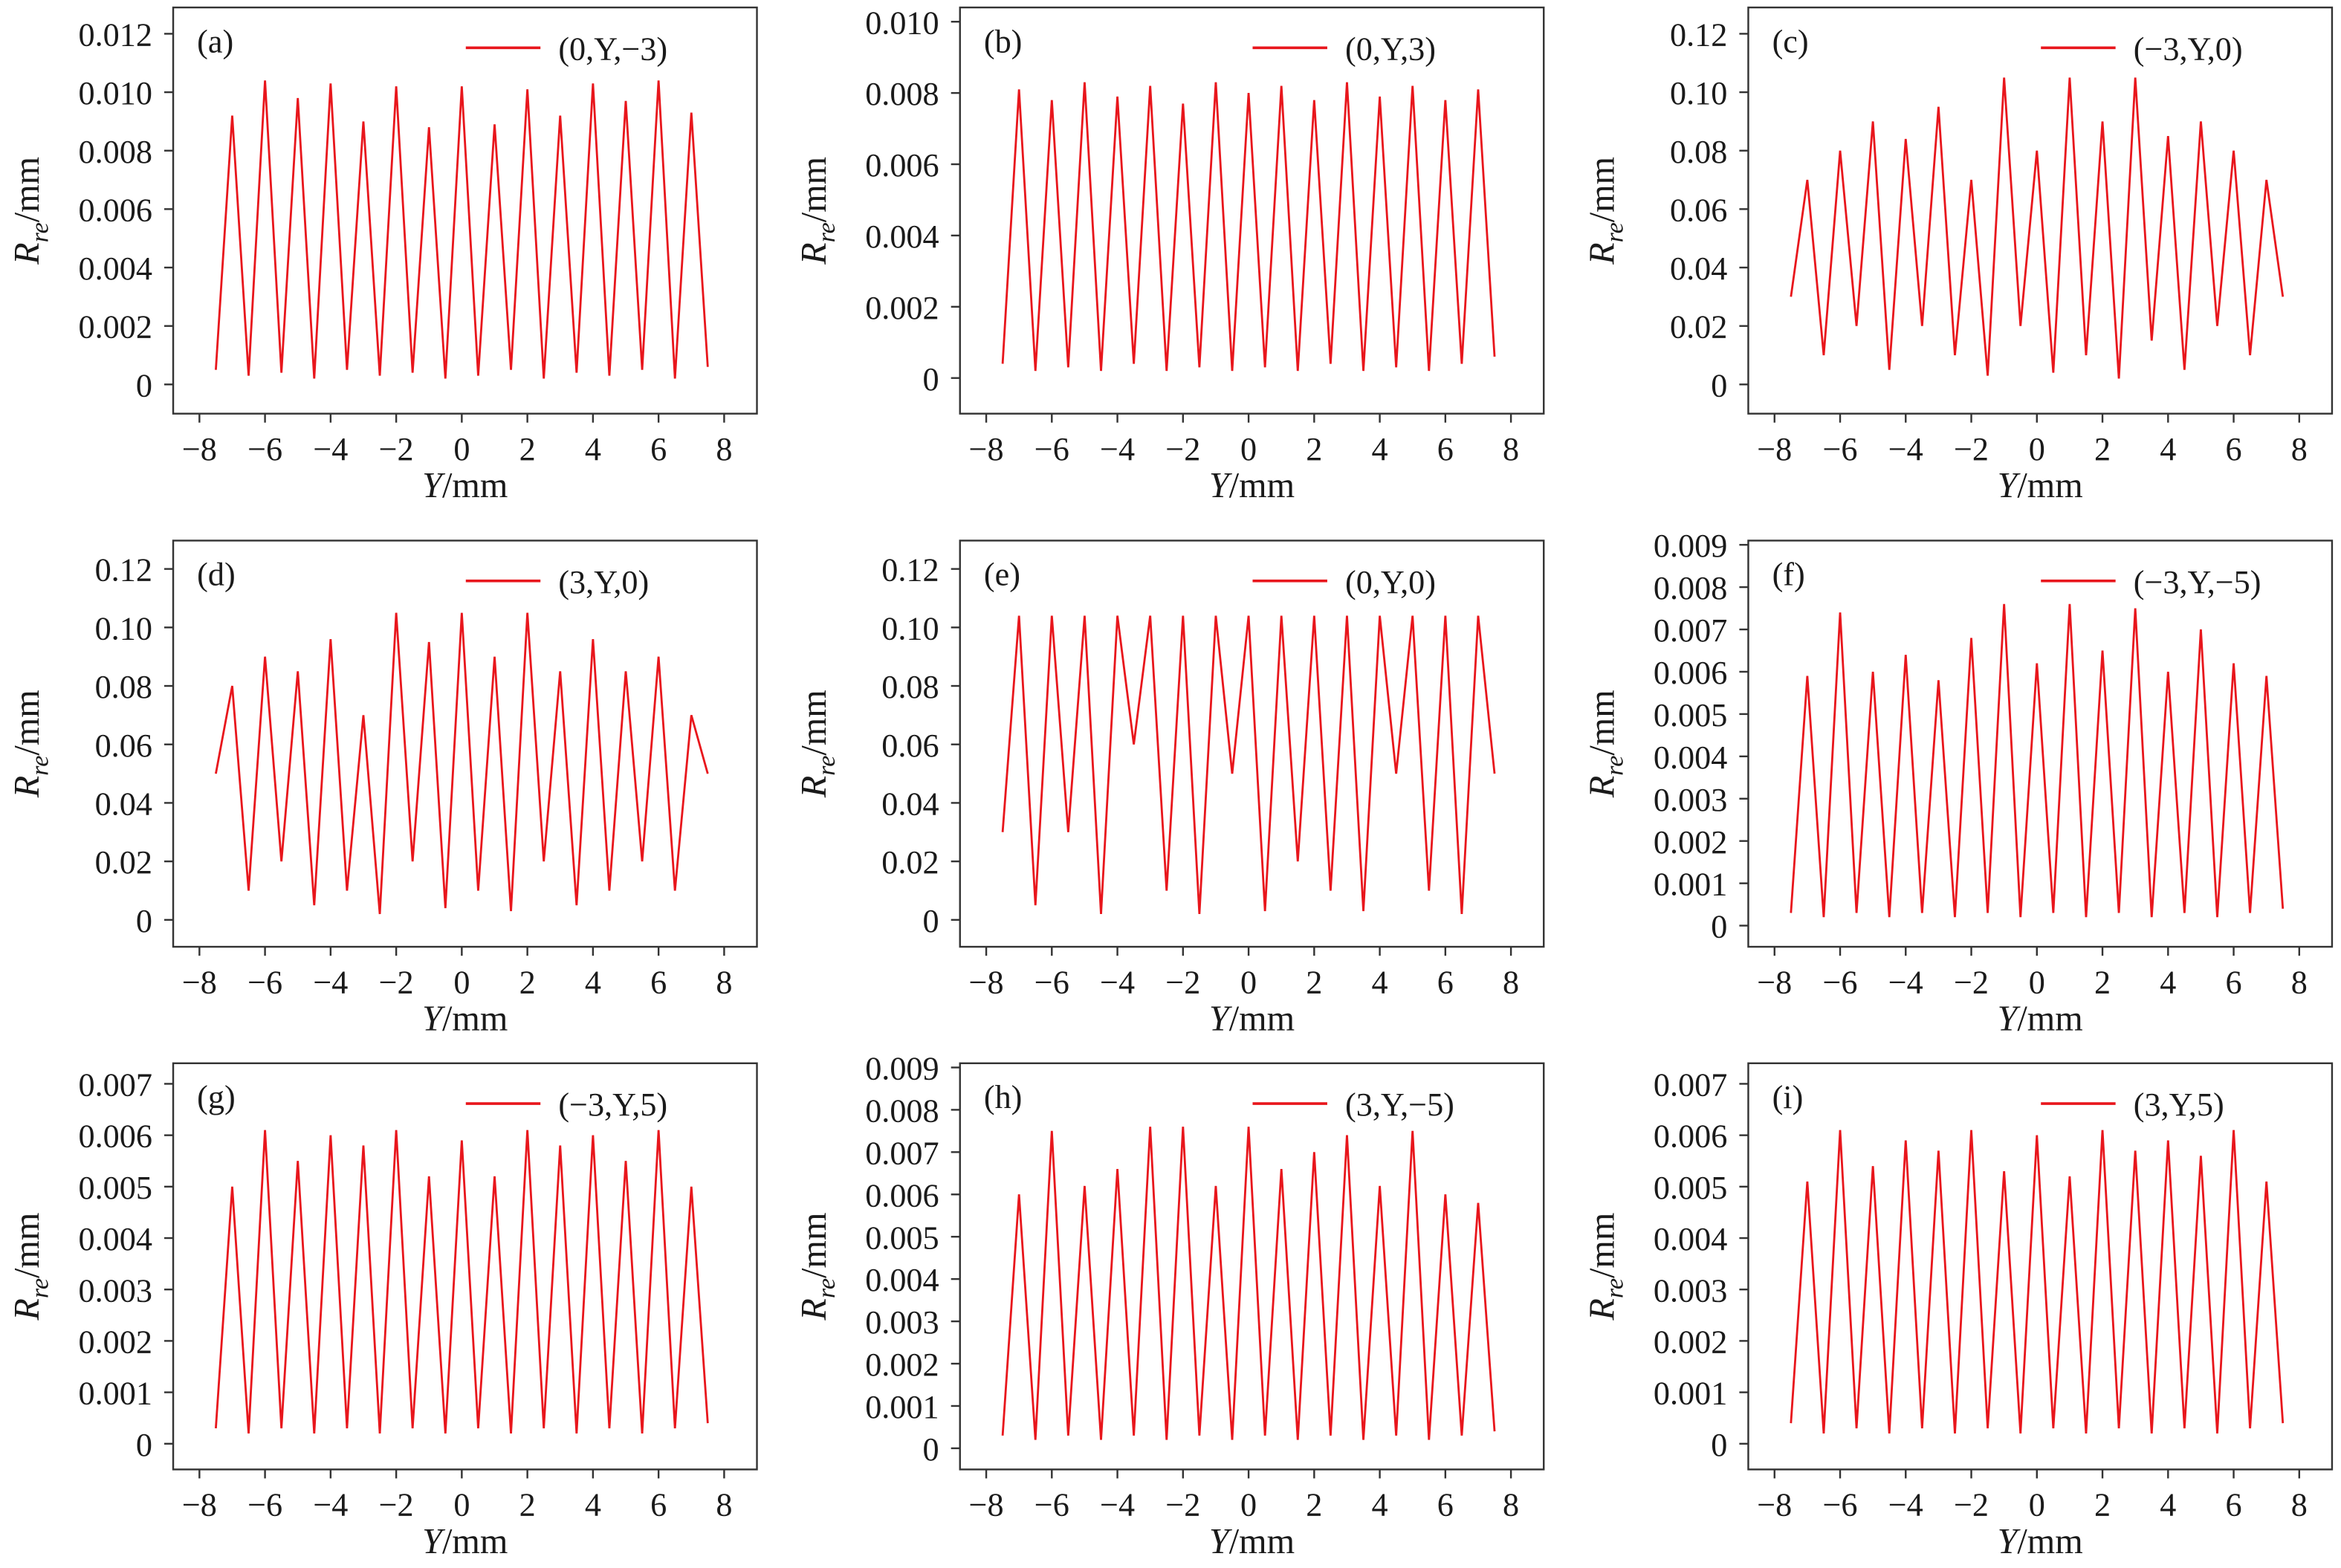 Image resolution: width=2341 pixels, height=1568 pixels. What do you see at coordinates (2049, 1019) in the screenshot?
I see `x-label-unit: /mm` at bounding box center [2049, 1019].